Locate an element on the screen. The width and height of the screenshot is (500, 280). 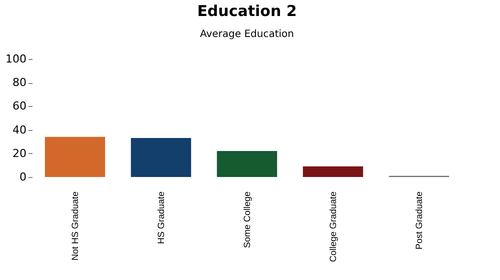
y-tick-label: 80 is located at coordinates (19, 83).